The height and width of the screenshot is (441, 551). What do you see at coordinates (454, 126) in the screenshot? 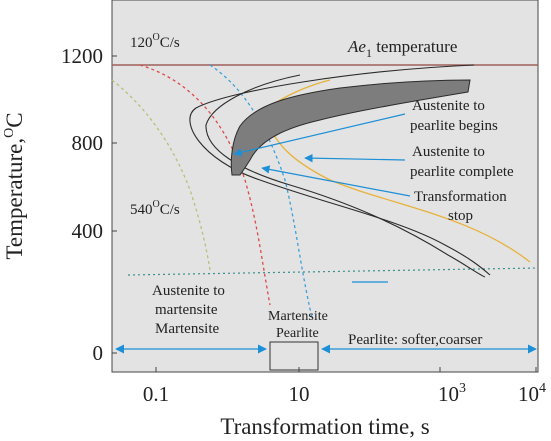
I see `begins-label-line2: pearlite begins` at bounding box center [454, 126].